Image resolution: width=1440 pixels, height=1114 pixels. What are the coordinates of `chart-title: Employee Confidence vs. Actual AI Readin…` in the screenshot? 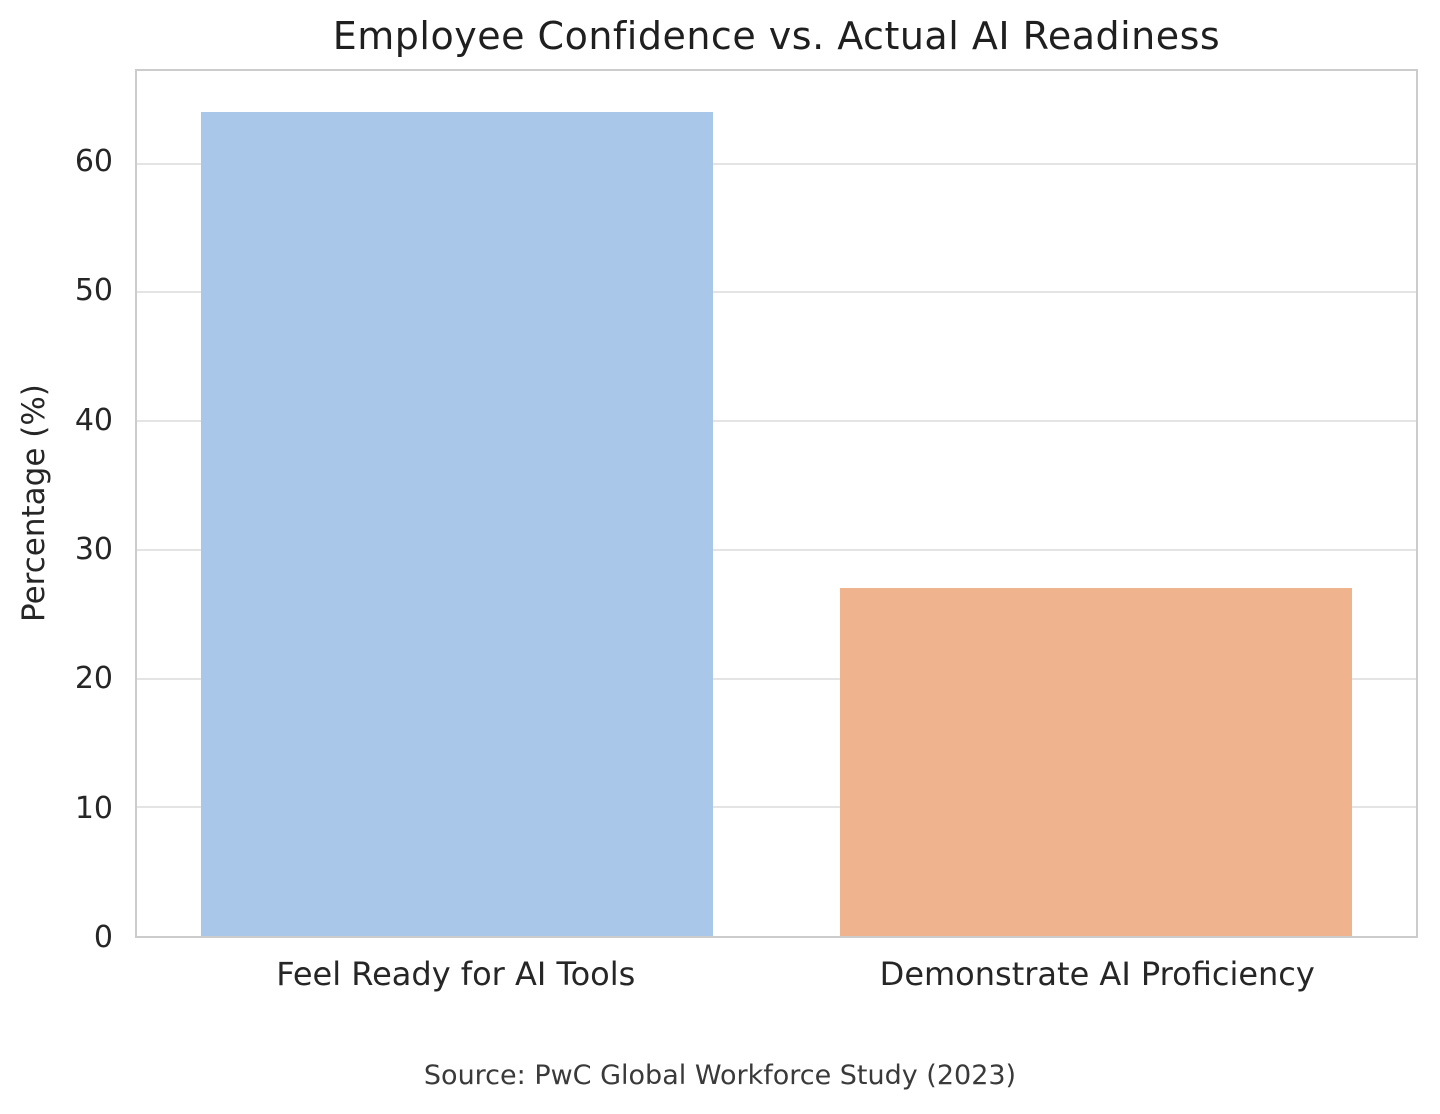 It's located at (776, 36).